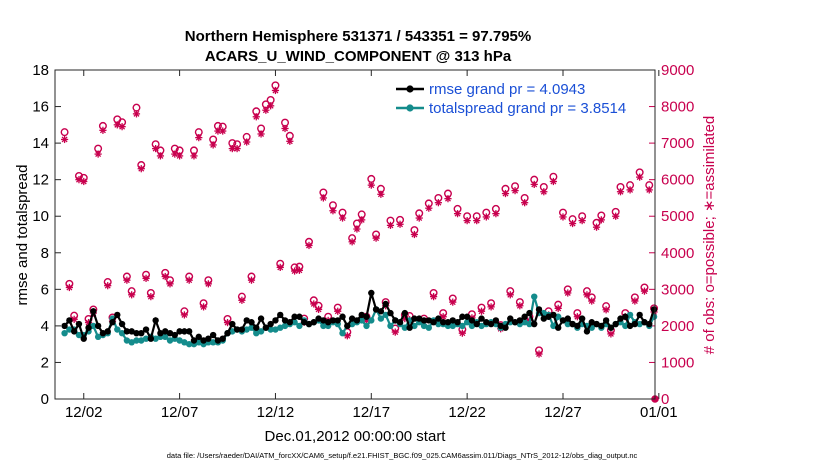  What do you see at coordinates (40, 107) in the screenshot?
I see `y-tick-label: 16` at bounding box center [40, 107].